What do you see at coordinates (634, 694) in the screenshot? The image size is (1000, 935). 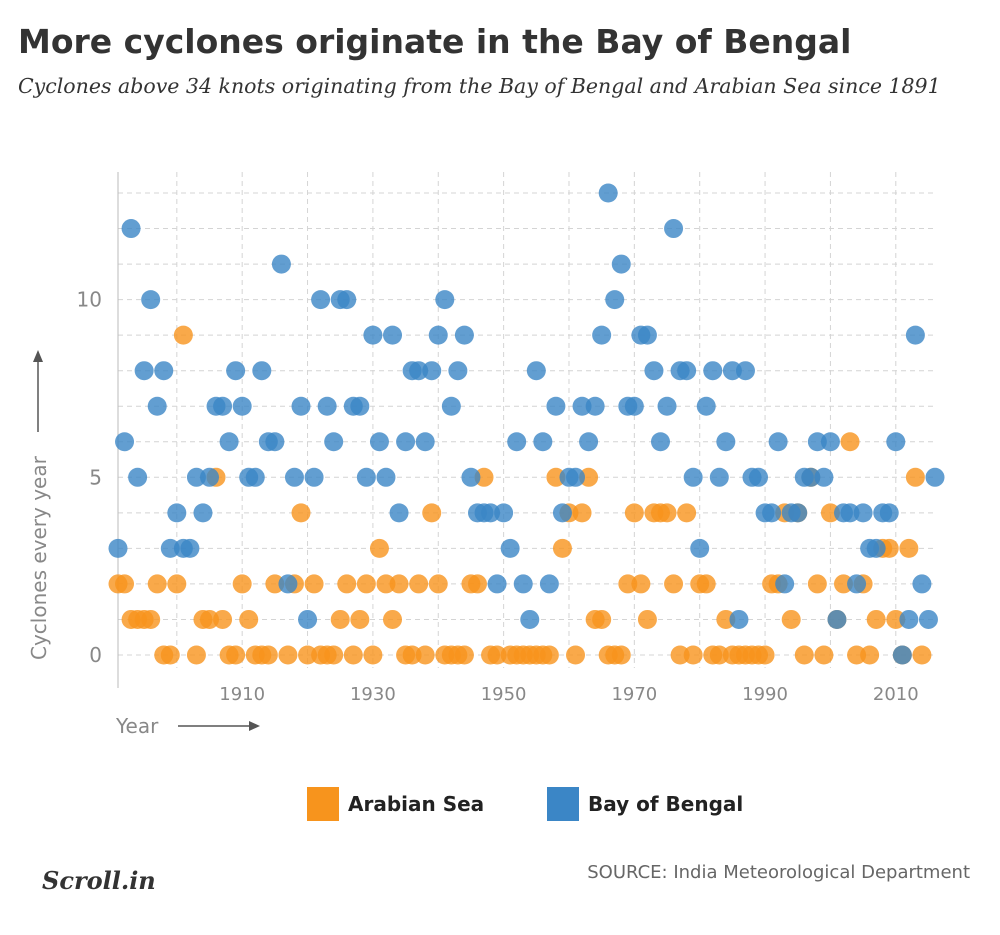 I see `x-tick-label: 1970` at bounding box center [634, 694].